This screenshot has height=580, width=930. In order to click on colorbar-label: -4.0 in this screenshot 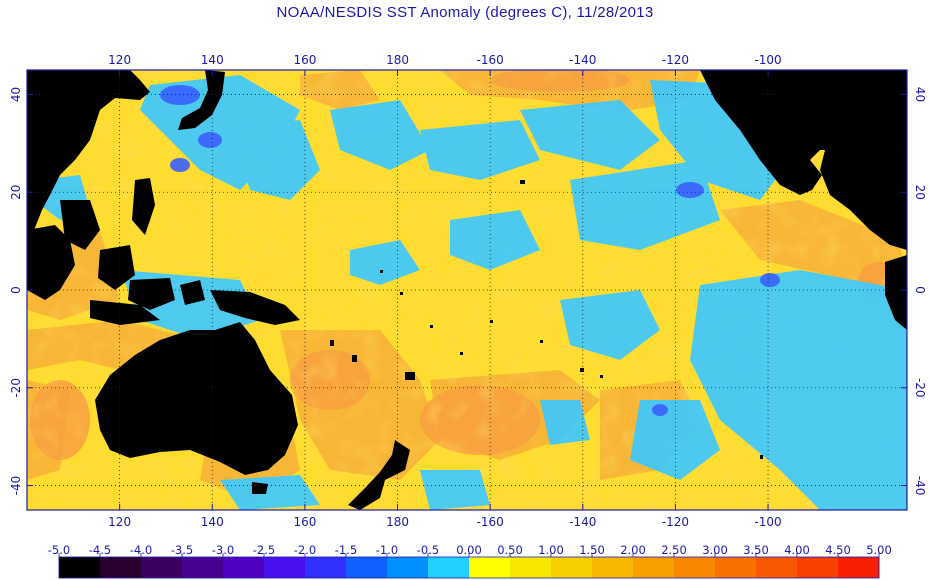, I will do `click(141, 550)`.